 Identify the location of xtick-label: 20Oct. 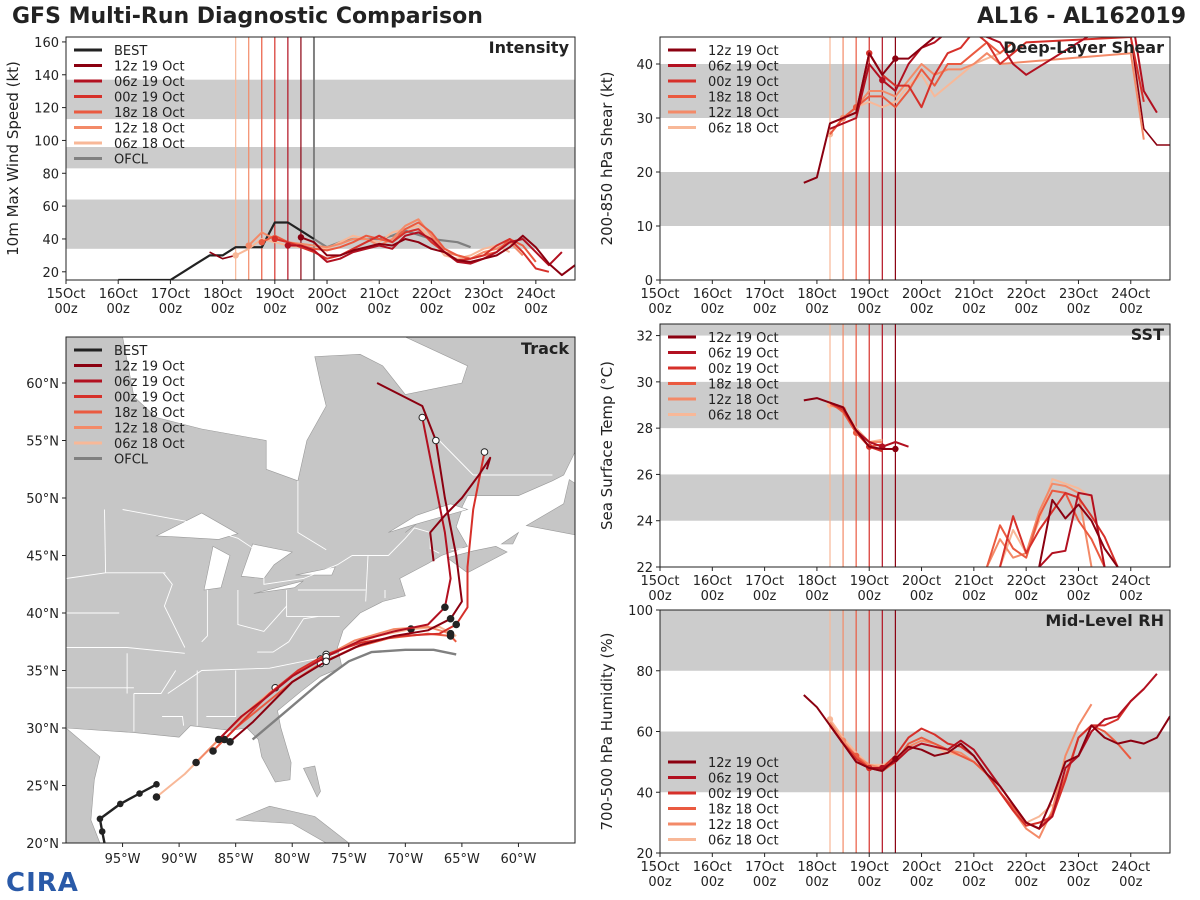
(327, 294).